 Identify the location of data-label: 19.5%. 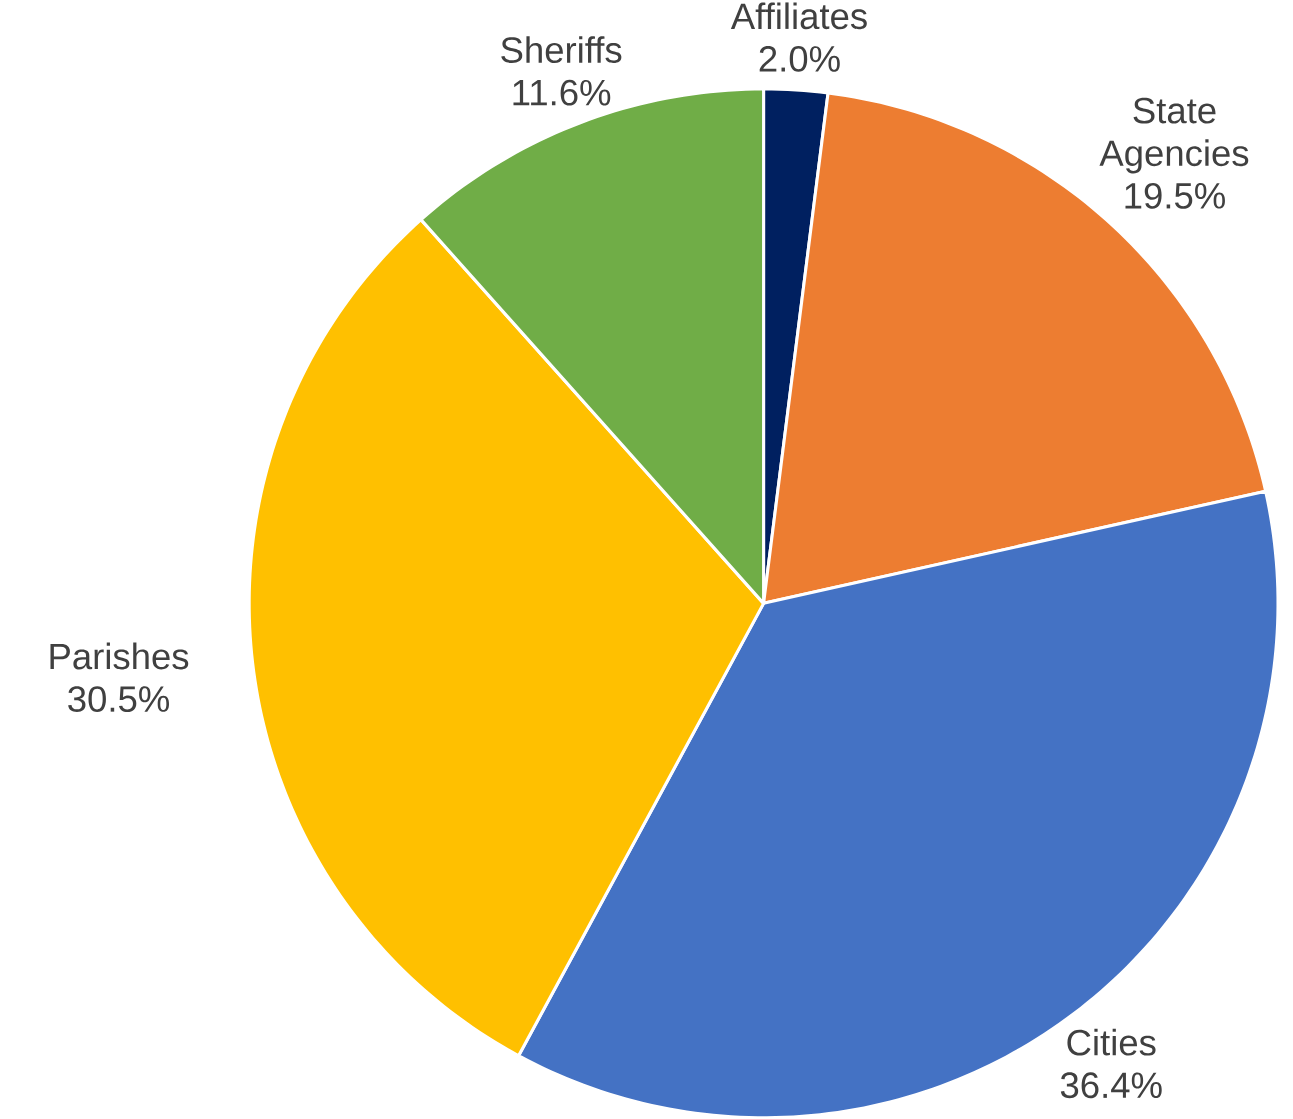
(1175, 195).